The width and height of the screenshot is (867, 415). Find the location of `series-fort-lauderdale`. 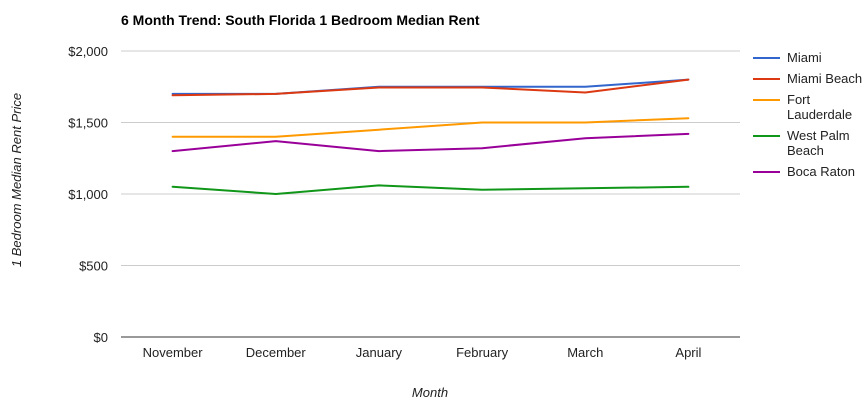

series-fort-lauderdale is located at coordinates (430, 127).